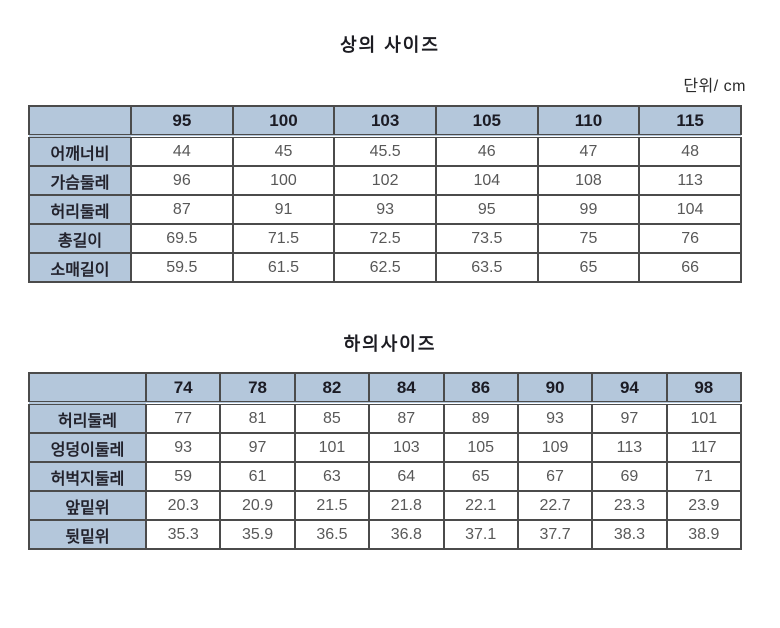  Describe the element at coordinates (182, 151) in the screenshot. I see `measurement-value: 44` at that location.